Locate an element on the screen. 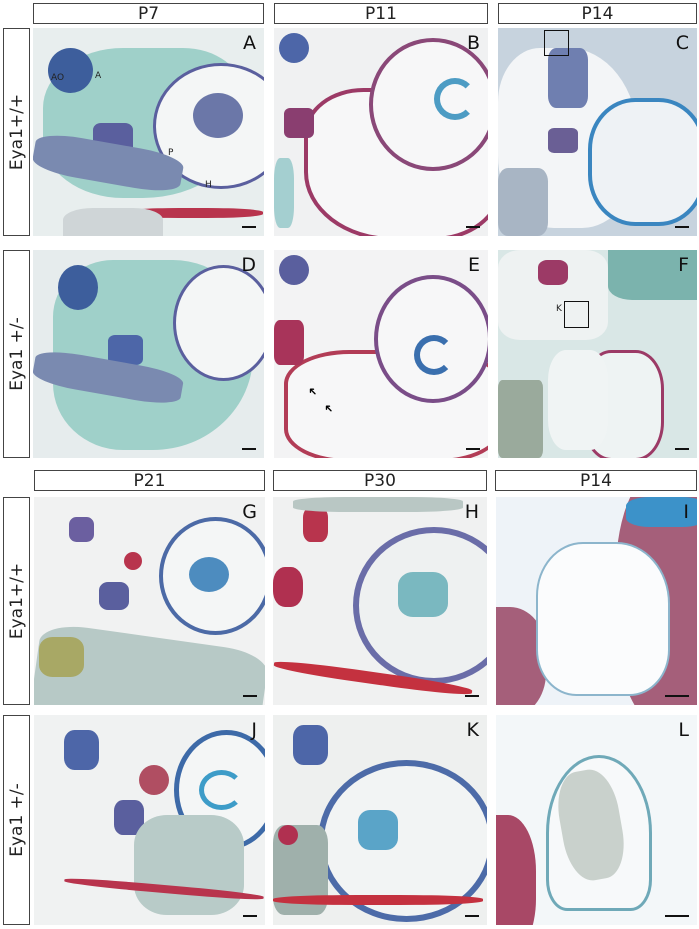 The image size is (699, 929). column-header-p30: P30 is located at coordinates (380, 480).